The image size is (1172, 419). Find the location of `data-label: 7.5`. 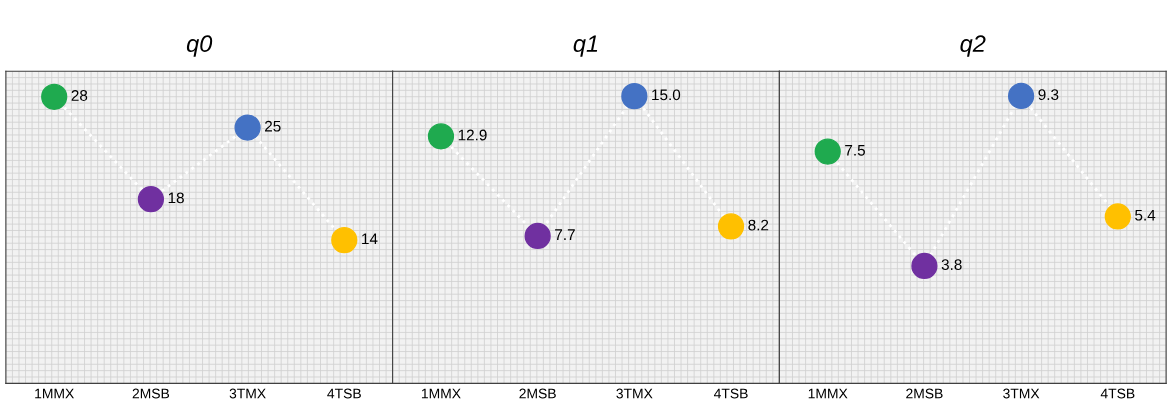

data-label: 7.5 is located at coordinates (855, 150).